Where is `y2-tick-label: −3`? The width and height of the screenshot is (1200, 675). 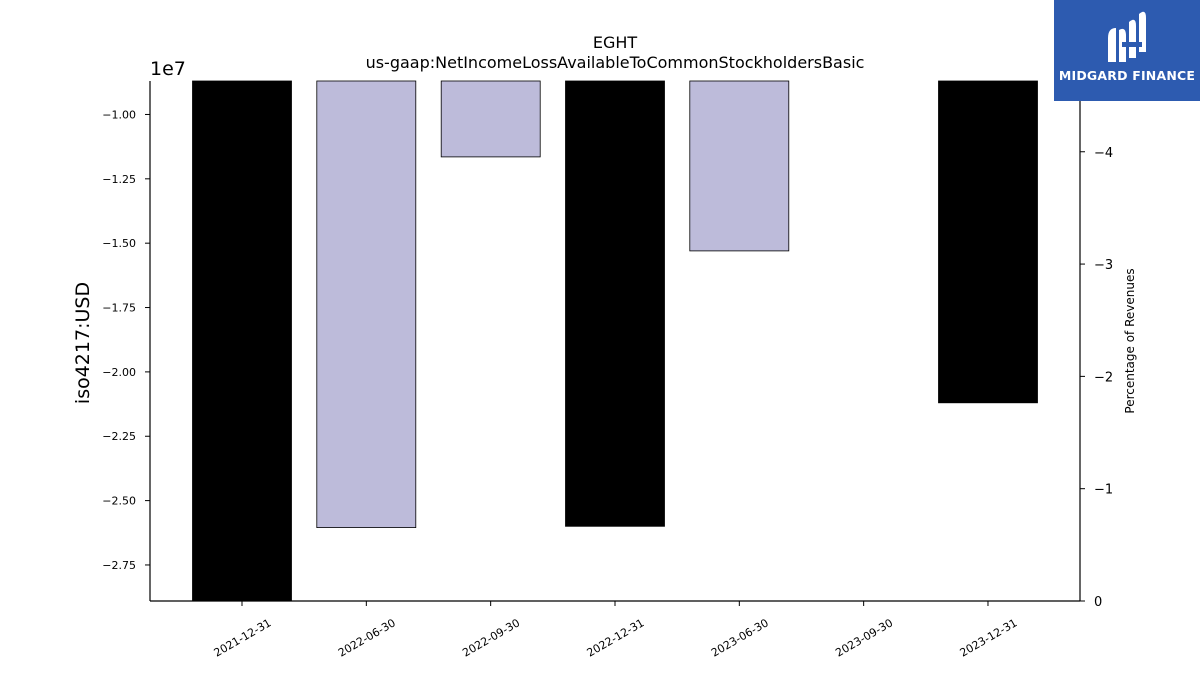
y2-tick-label: −3 is located at coordinates (1103, 265).